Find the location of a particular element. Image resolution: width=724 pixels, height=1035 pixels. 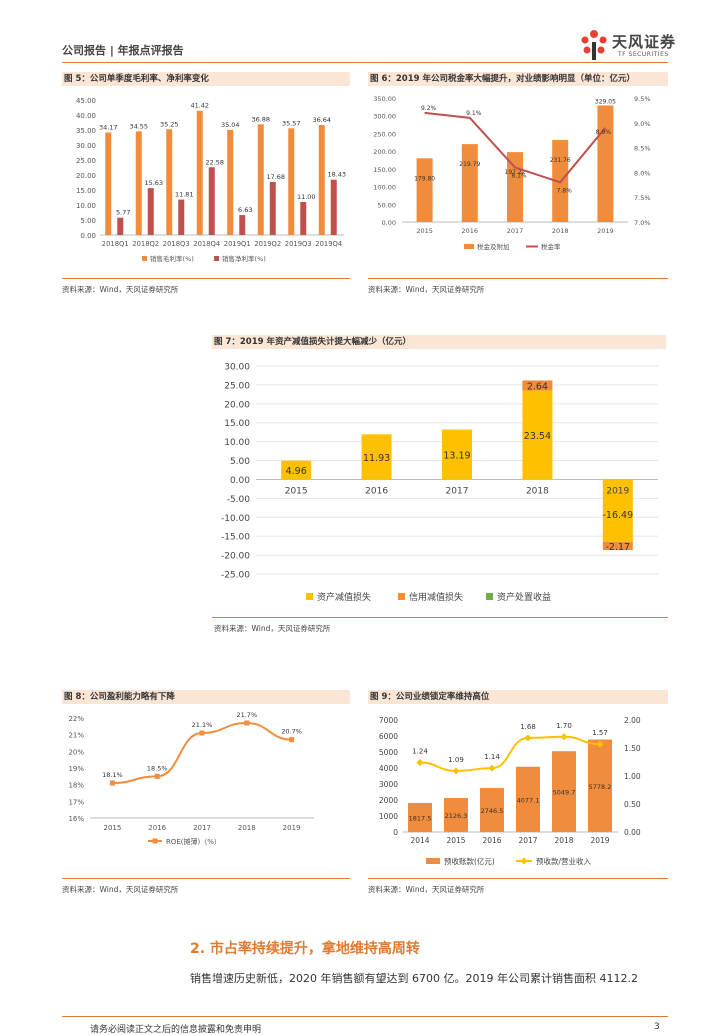

line-data-label: 1.68 is located at coordinates (528, 727).